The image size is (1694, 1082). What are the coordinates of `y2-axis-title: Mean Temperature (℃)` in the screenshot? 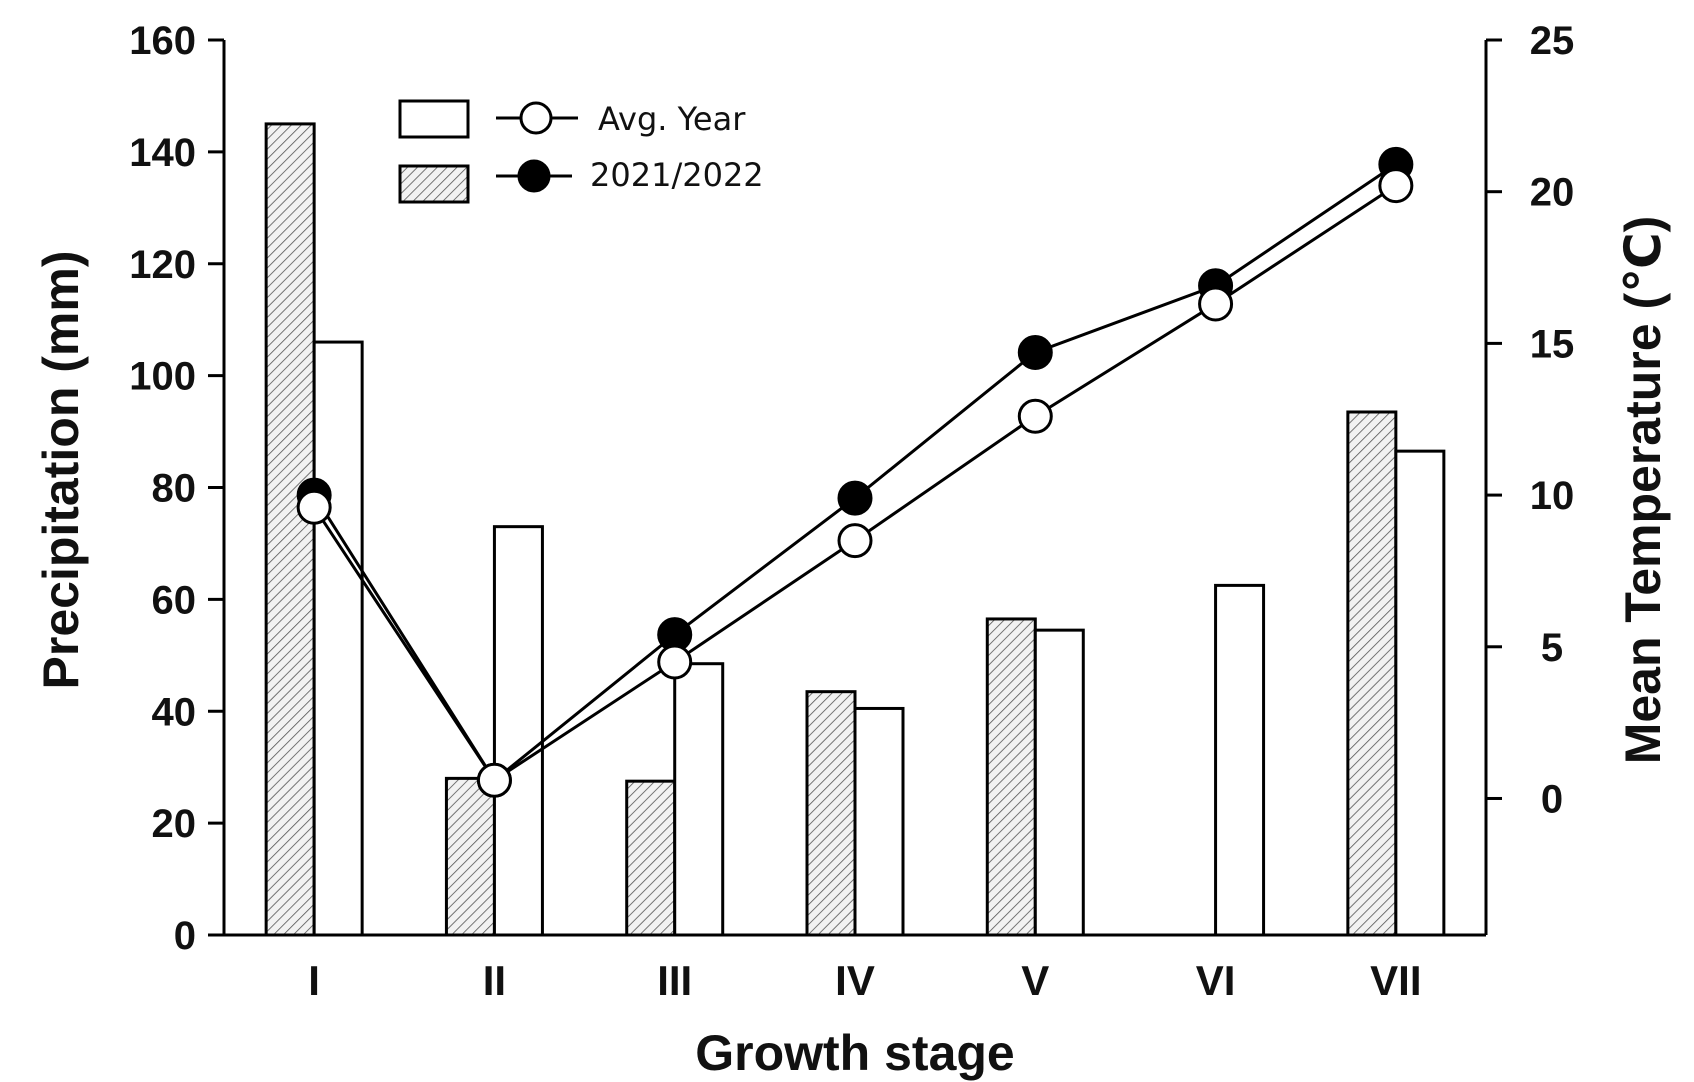 It's located at (1643, 490).